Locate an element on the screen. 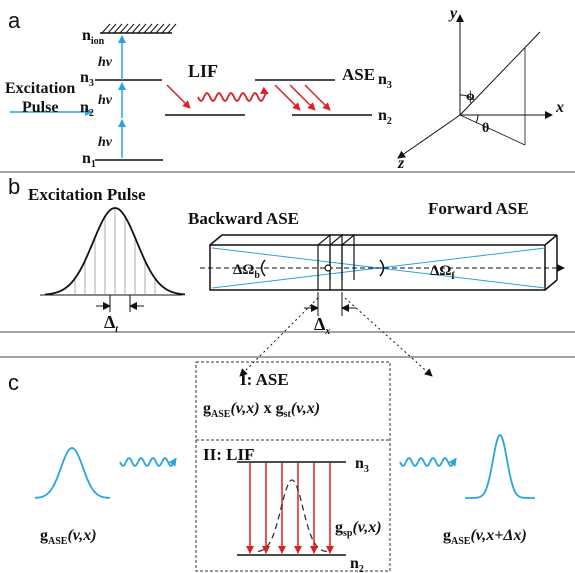 The image size is (575, 573). omega-b-label: ΔΩb is located at coordinates (246, 271).